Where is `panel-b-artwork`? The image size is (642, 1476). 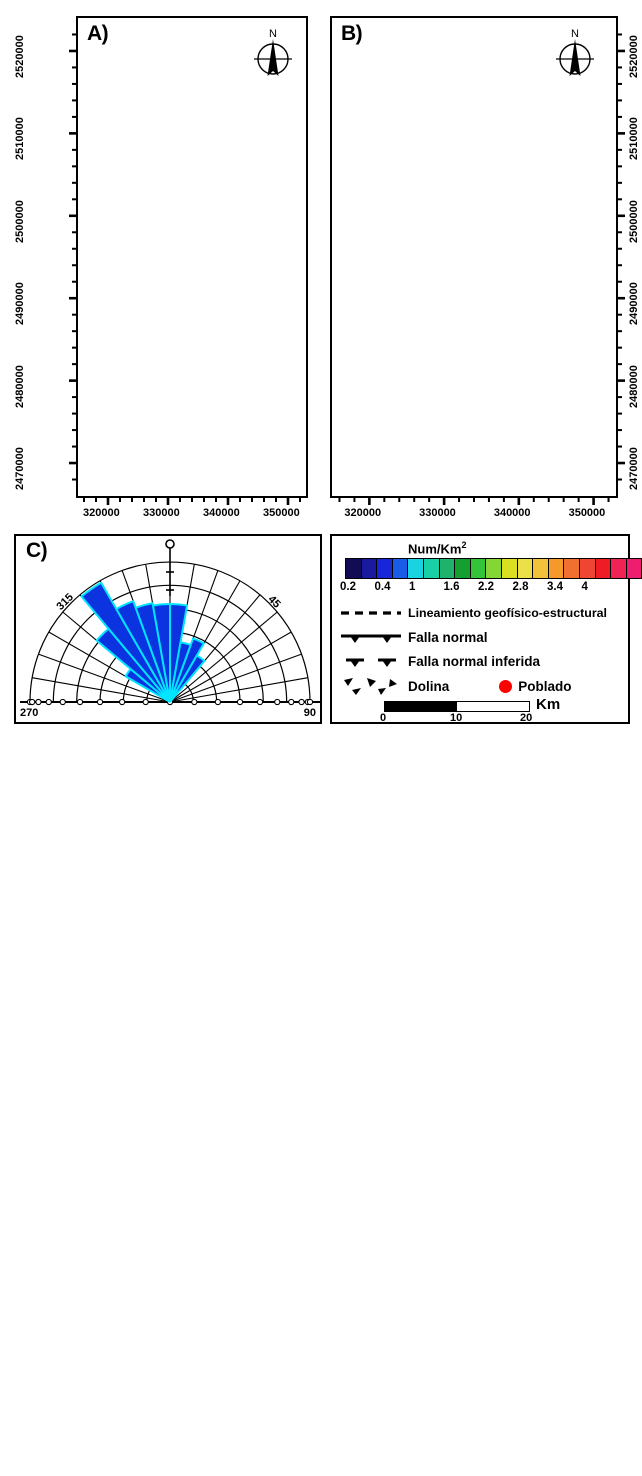
panel-b-artwork is located at coordinates (474, 257).